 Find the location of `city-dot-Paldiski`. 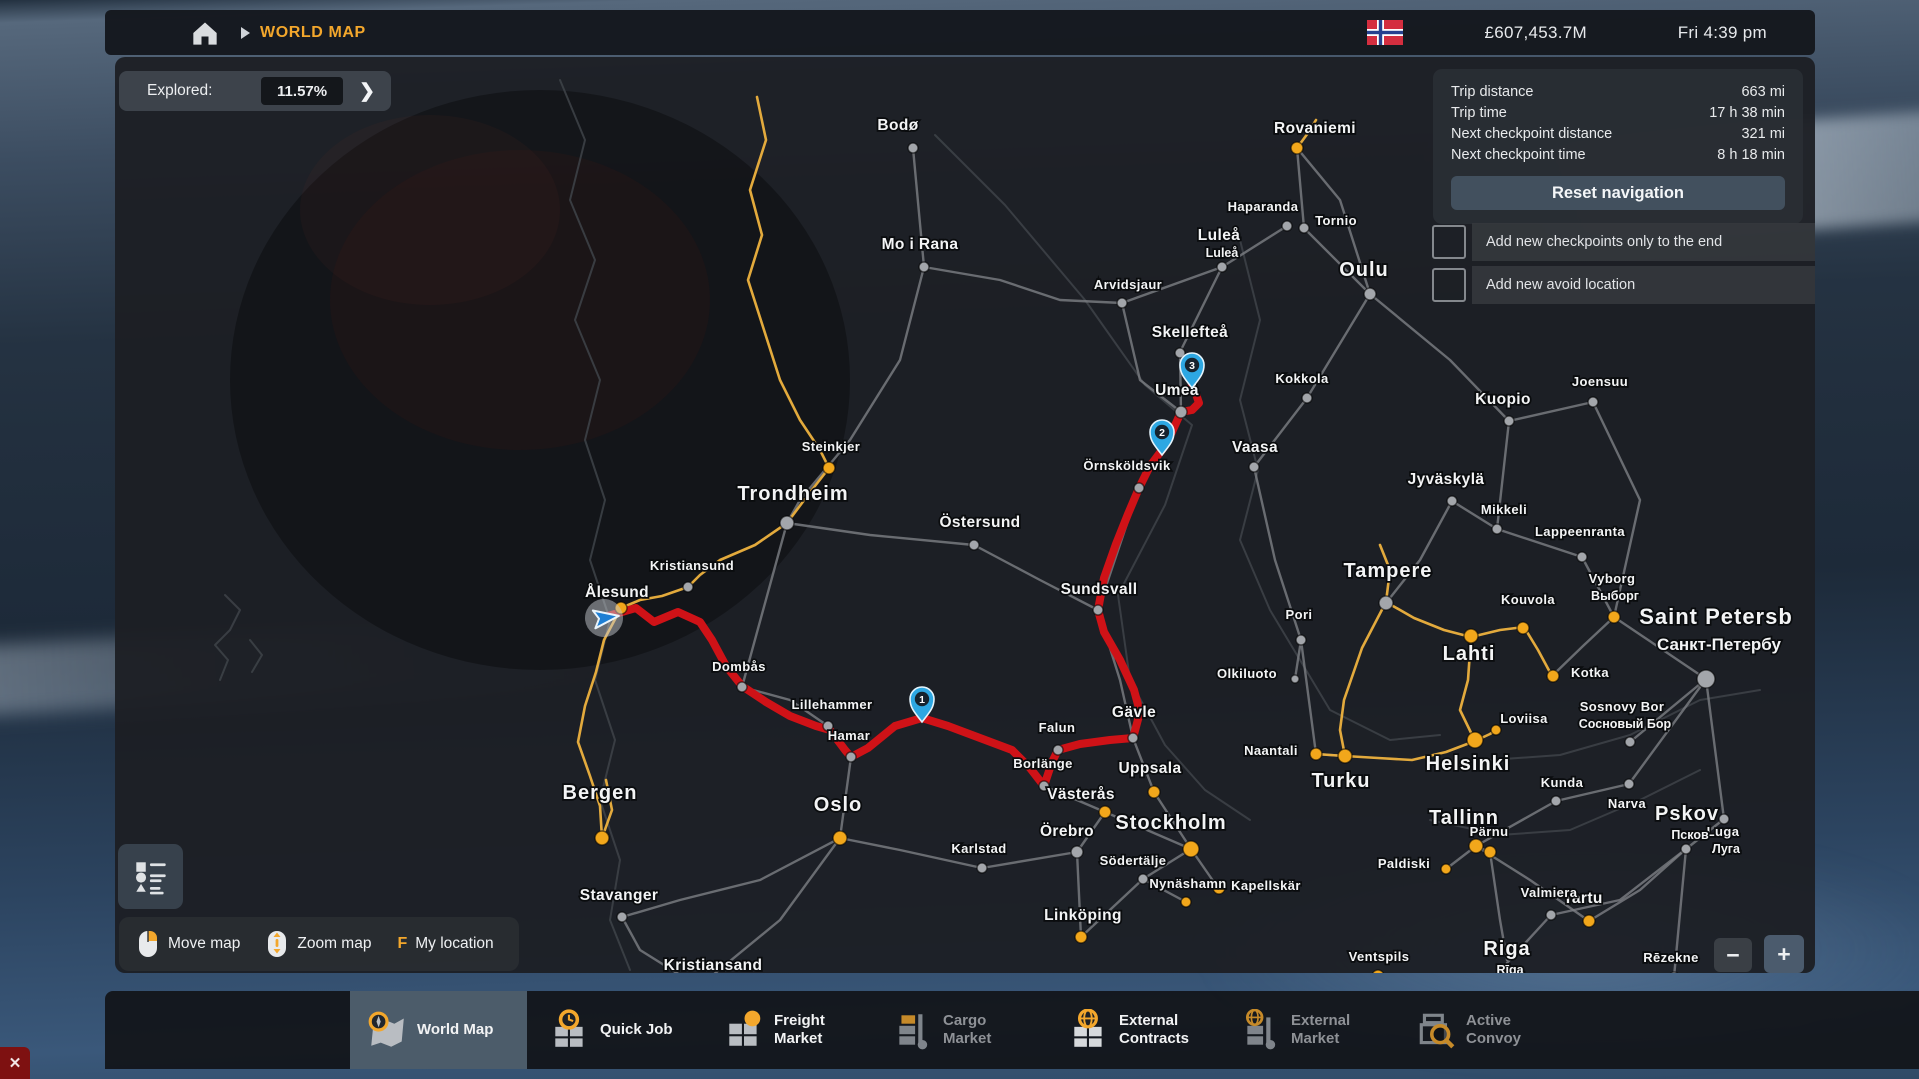

city-dot-Paldiski is located at coordinates (1446, 869).